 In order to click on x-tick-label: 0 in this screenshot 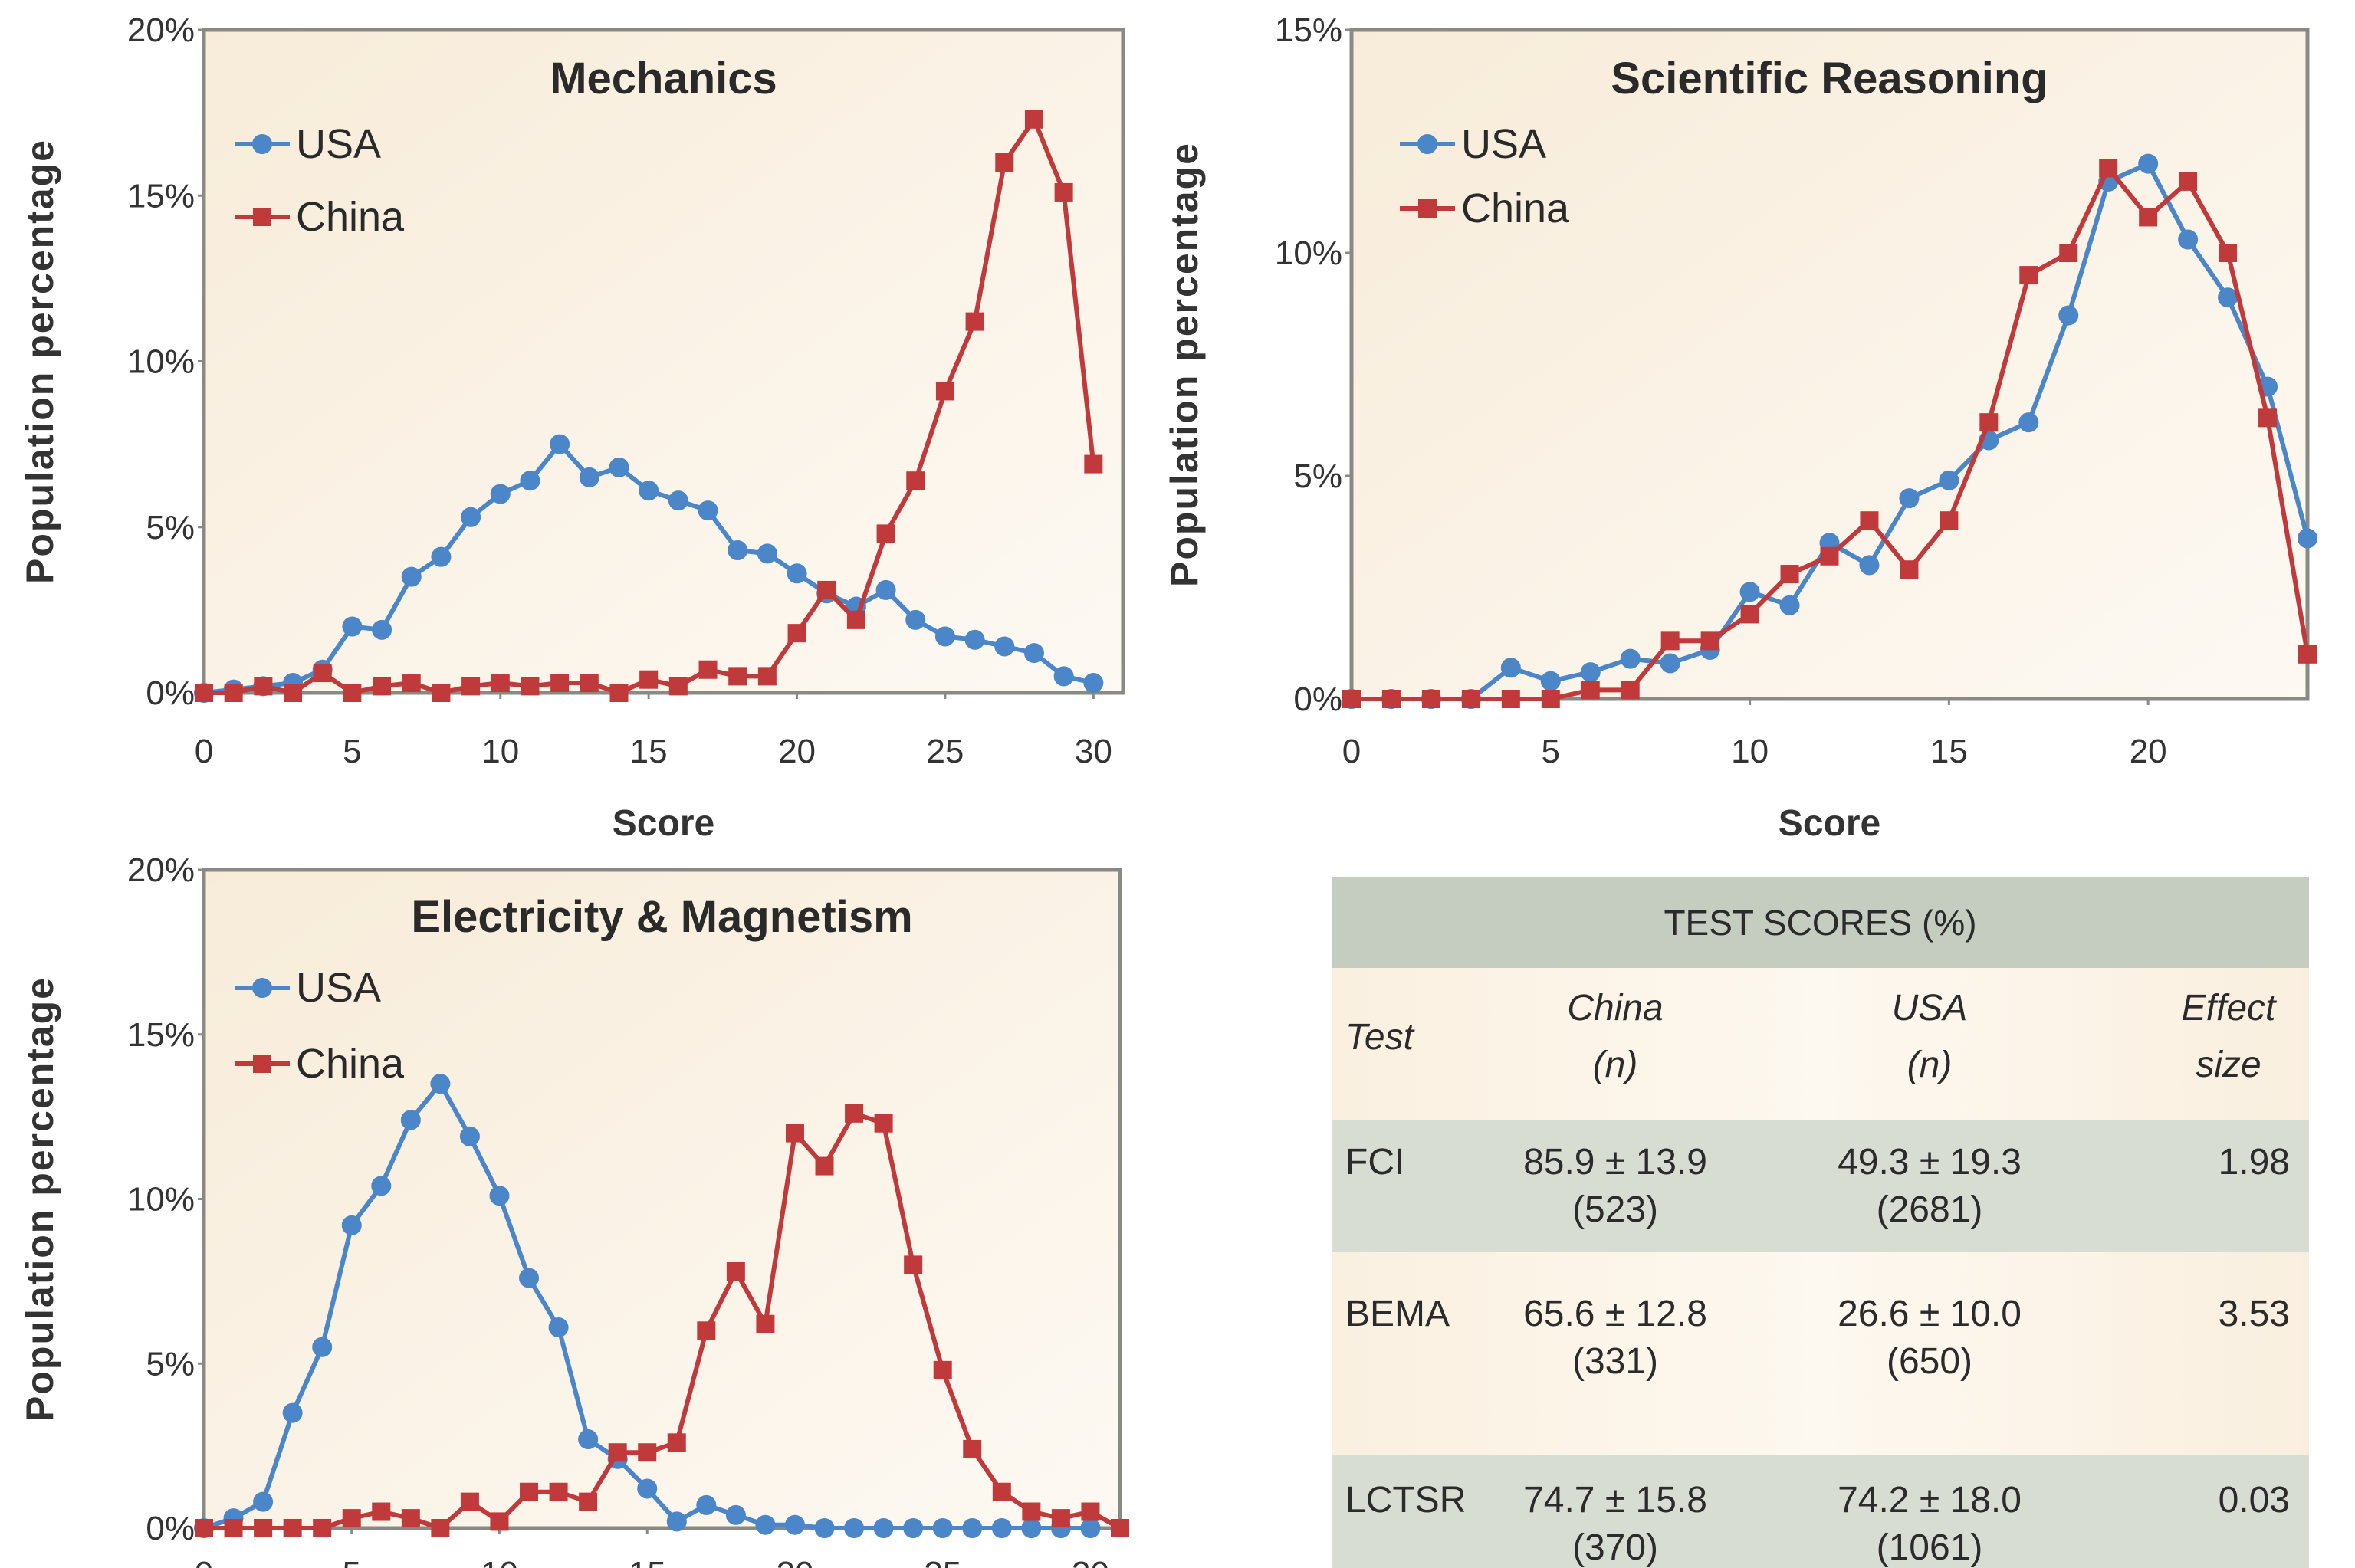, I will do `click(1351, 751)`.